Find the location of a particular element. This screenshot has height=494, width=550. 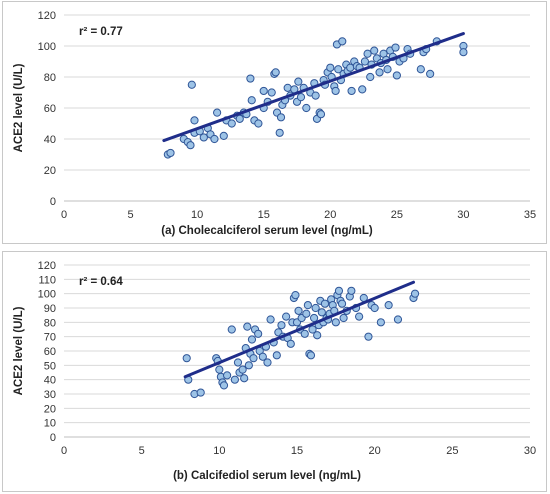

x-axis-title: (b) Calcifediol serum level (ng/mL) is located at coordinates (267, 476).